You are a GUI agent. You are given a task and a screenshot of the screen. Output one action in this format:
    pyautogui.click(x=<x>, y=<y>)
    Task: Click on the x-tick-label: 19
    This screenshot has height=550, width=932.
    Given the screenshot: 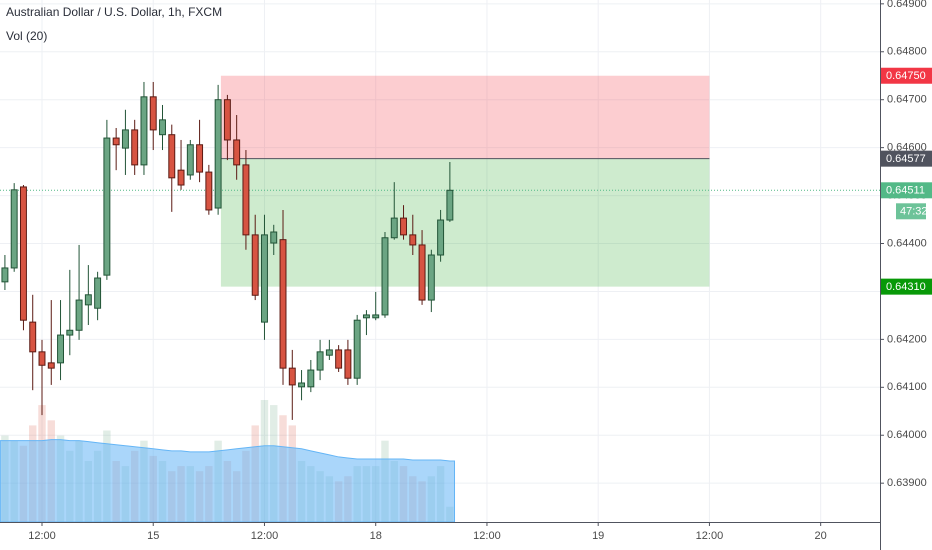 What is the action you would take?
    pyautogui.click(x=598, y=536)
    